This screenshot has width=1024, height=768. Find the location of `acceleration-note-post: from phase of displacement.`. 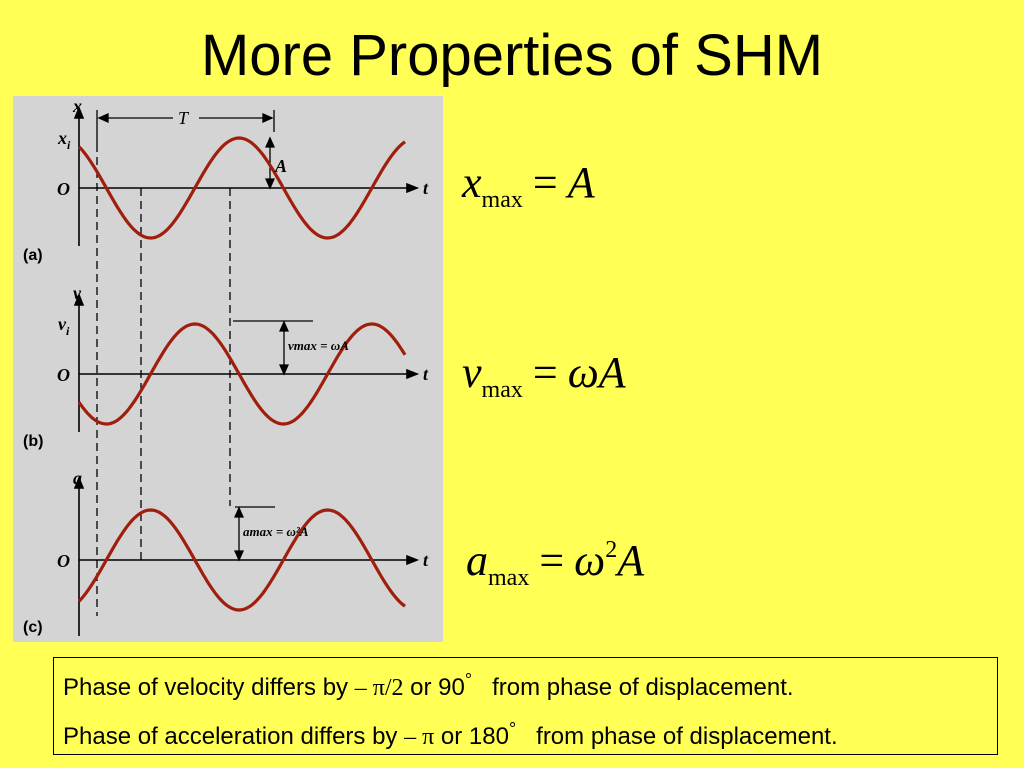

acceleration-note-post: from phase of displacement. is located at coordinates (677, 736).